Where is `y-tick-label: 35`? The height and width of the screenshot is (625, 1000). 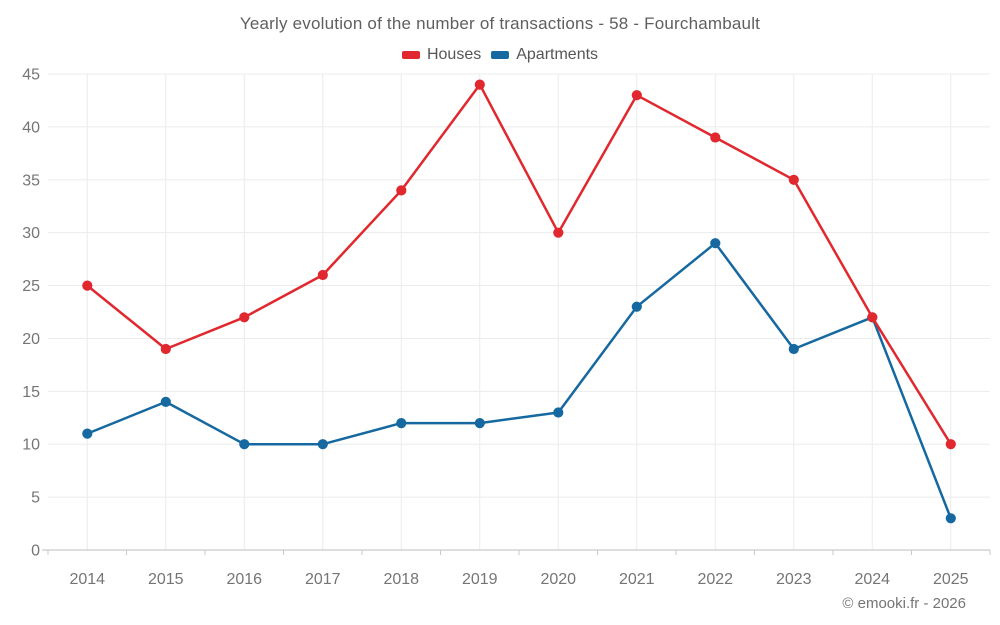
y-tick-label: 35 is located at coordinates (31, 180).